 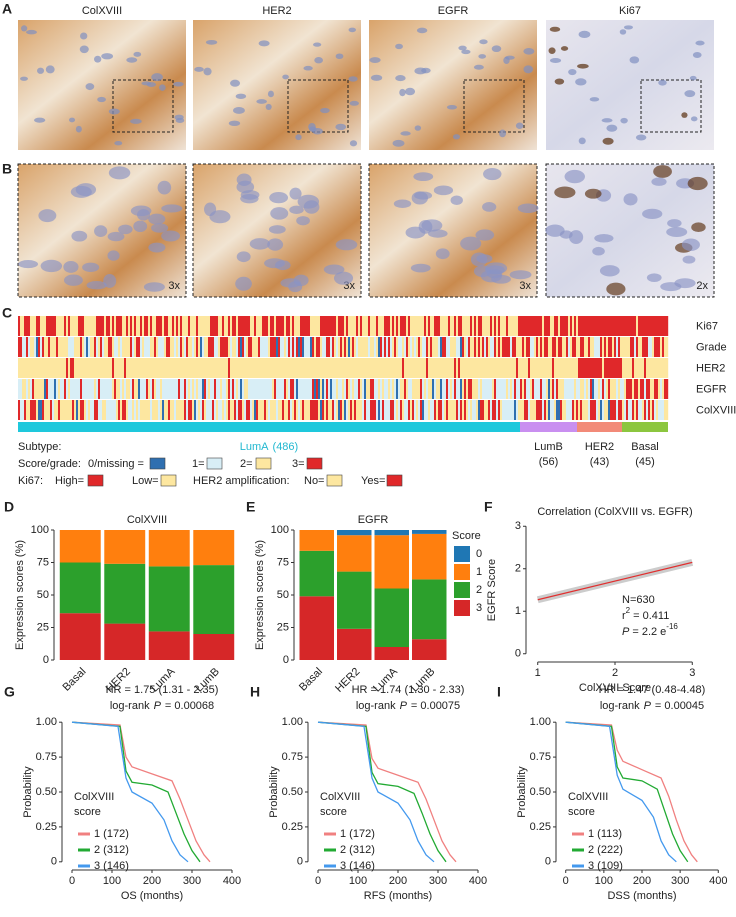 I want to click on x-tick-label: 200, so click(x=398, y=881).